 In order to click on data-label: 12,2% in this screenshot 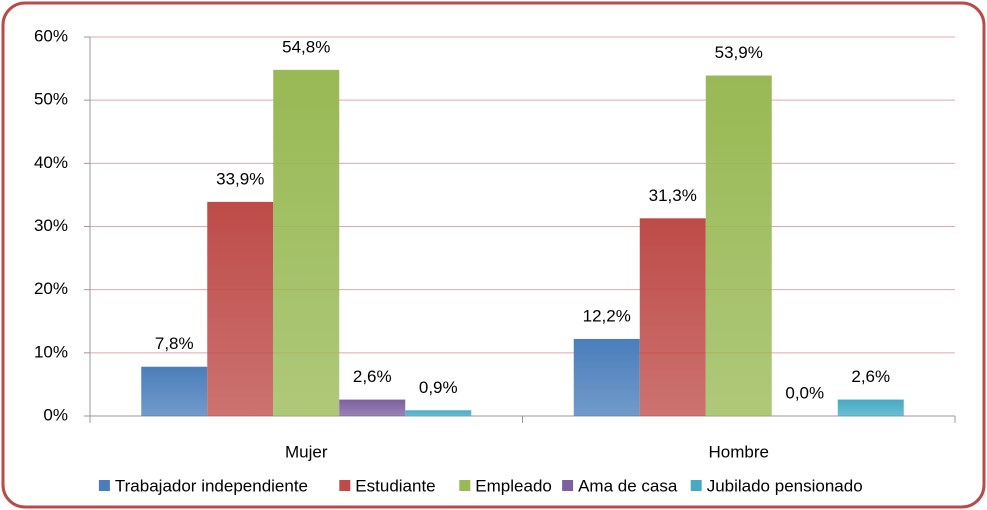, I will do `click(607, 315)`.